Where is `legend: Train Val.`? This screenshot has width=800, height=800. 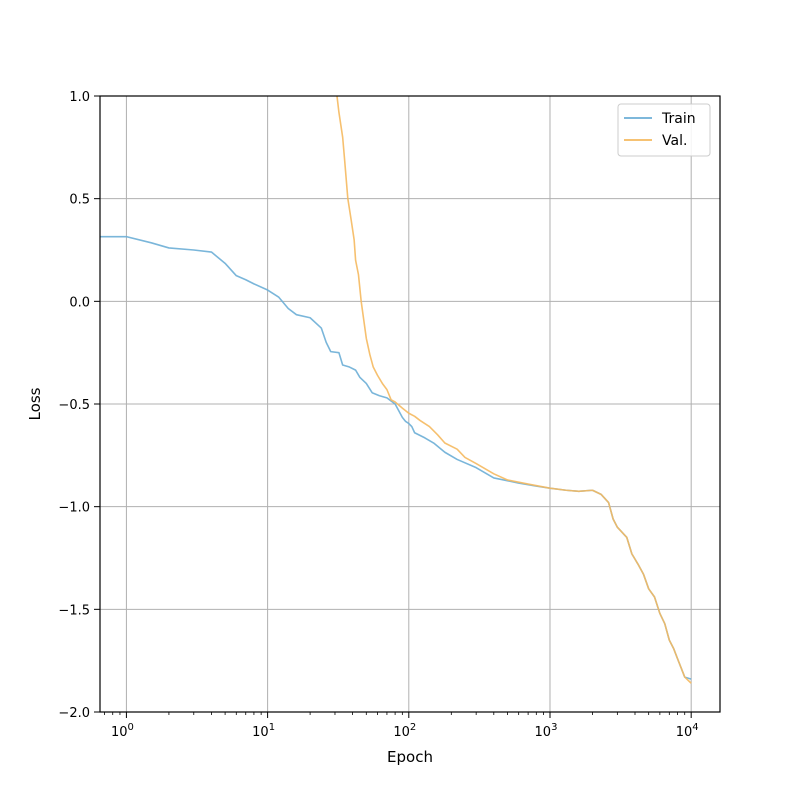 legend: Train Val. is located at coordinates (664, 130).